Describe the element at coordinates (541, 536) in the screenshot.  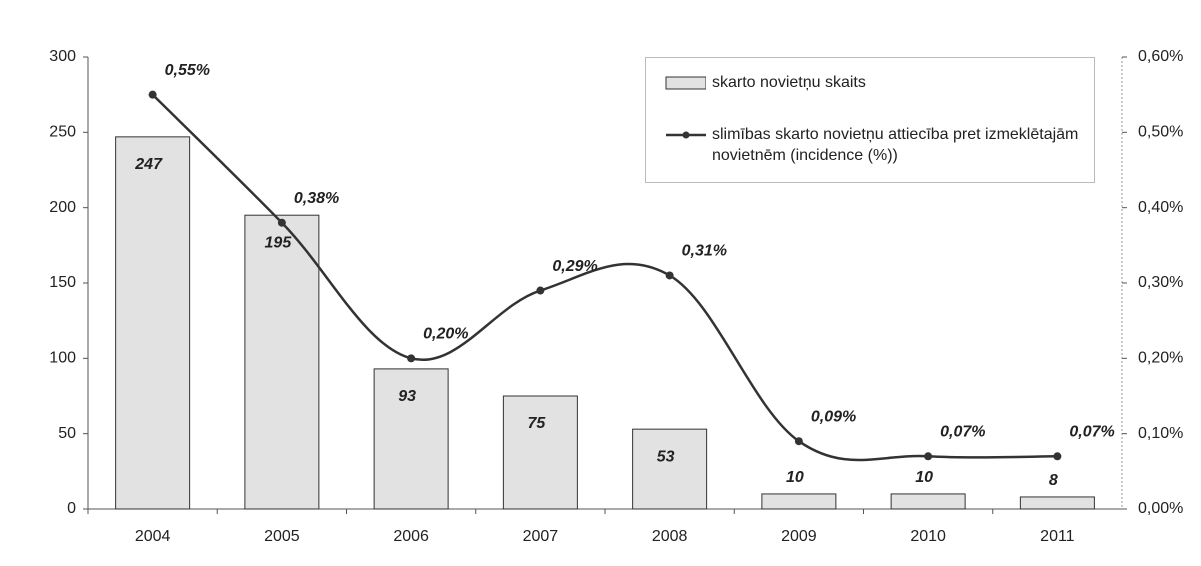
I see `x-tick-label: 2007` at that location.